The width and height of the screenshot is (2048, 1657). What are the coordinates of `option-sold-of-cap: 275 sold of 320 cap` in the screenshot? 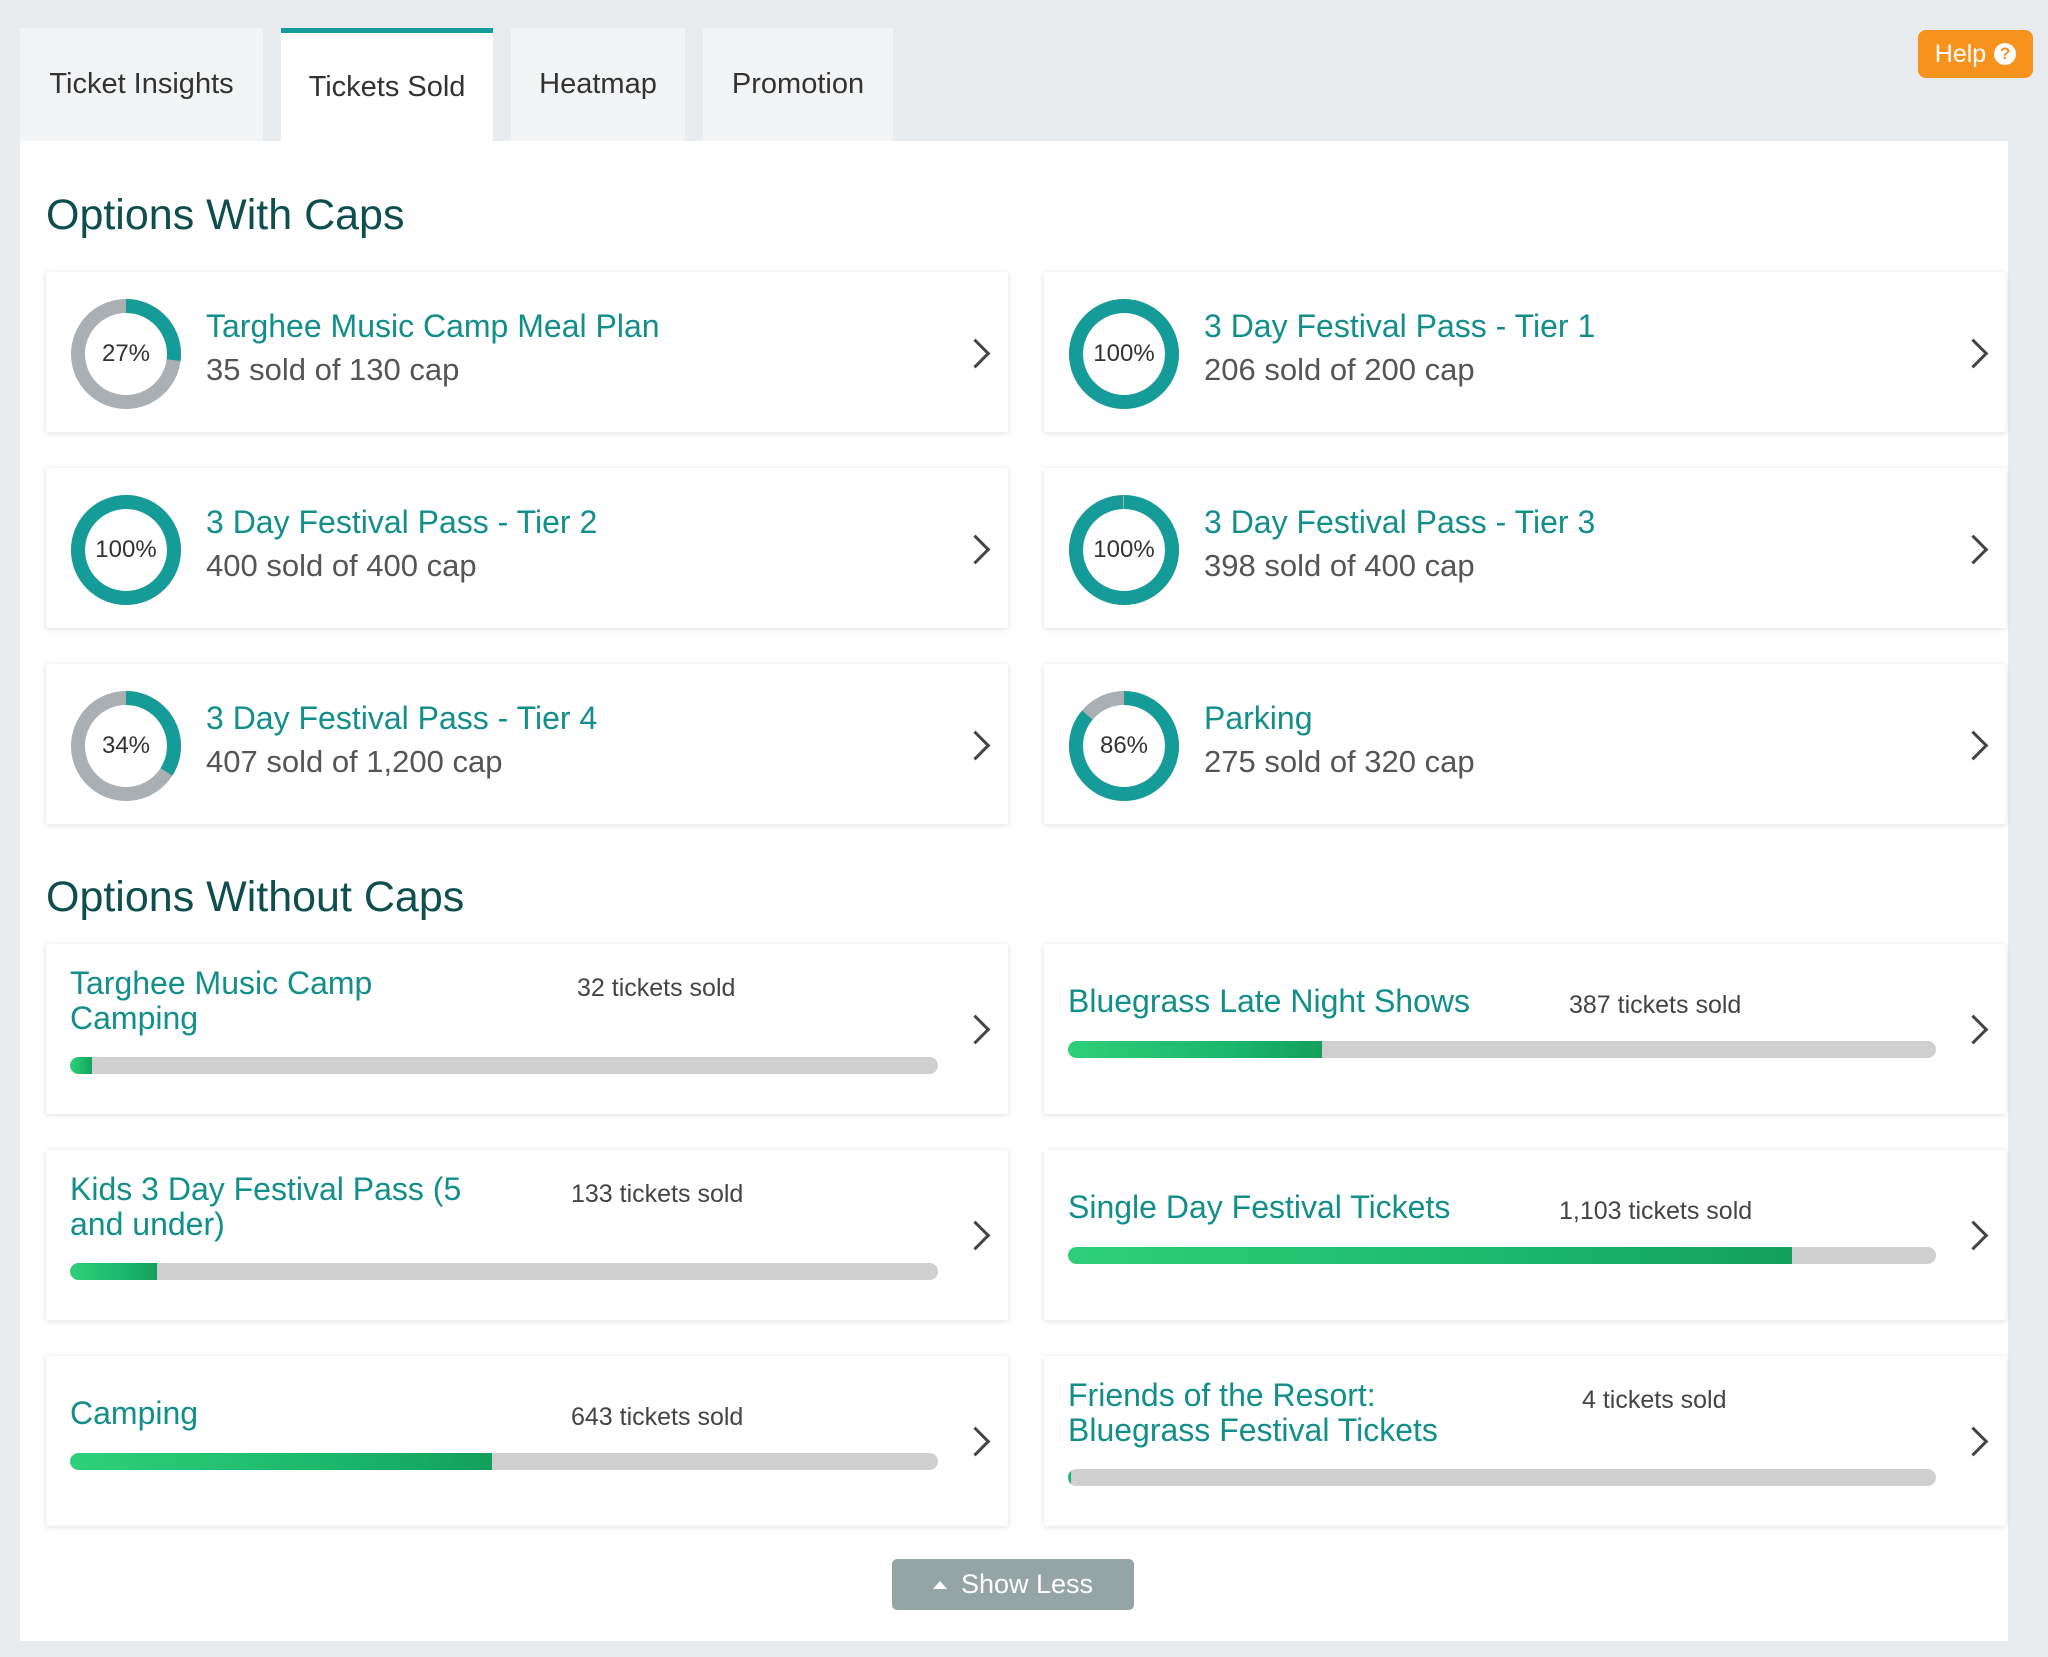 It's located at (1339, 761).